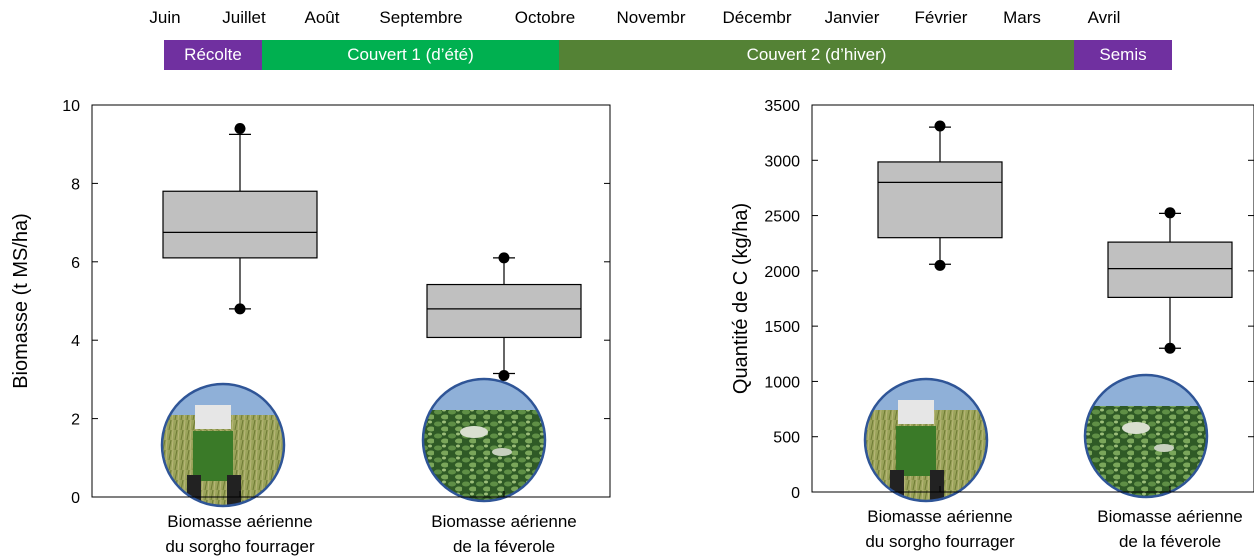 The height and width of the screenshot is (560, 1254). Describe the element at coordinates (244, 17) in the screenshot. I see `month-label: Juillet` at that location.